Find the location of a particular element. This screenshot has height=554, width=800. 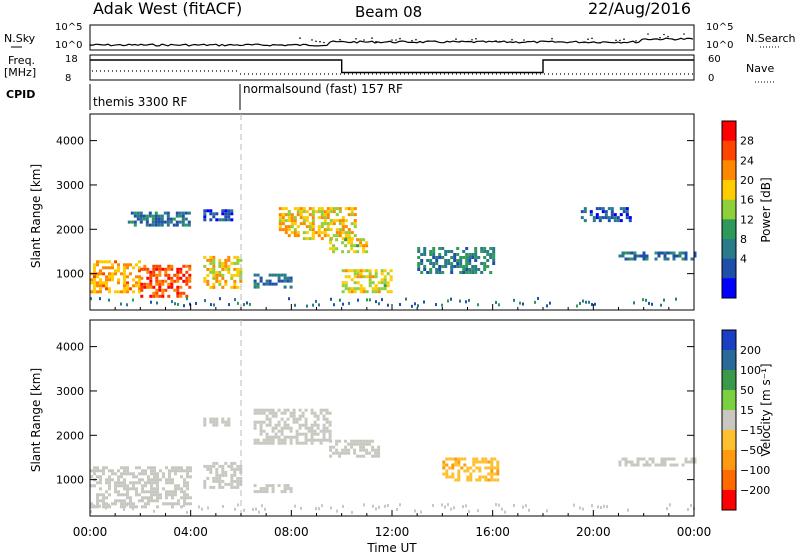

cpid-segment-2: normalsound (fast) 157 RF is located at coordinates (323, 89).